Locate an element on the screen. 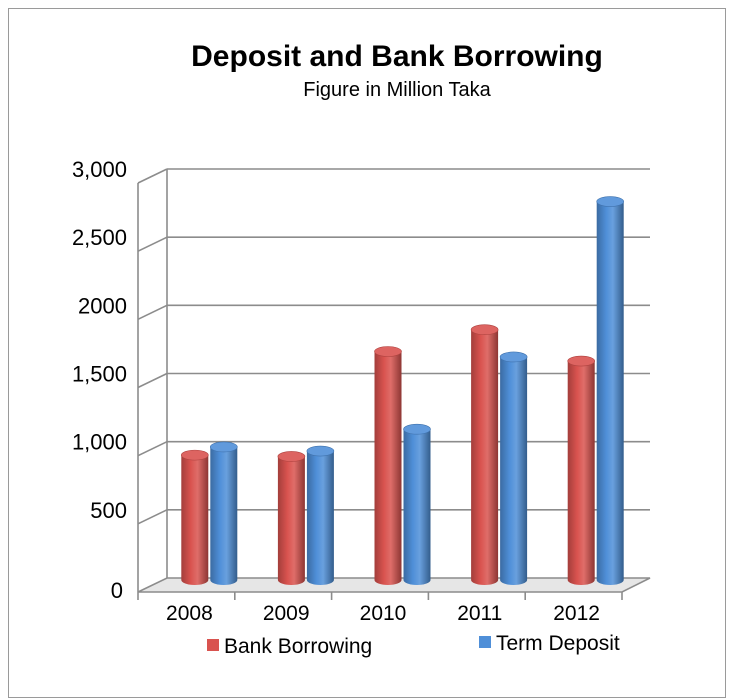  bar-term-deposit-2011 is located at coordinates (513, 468).